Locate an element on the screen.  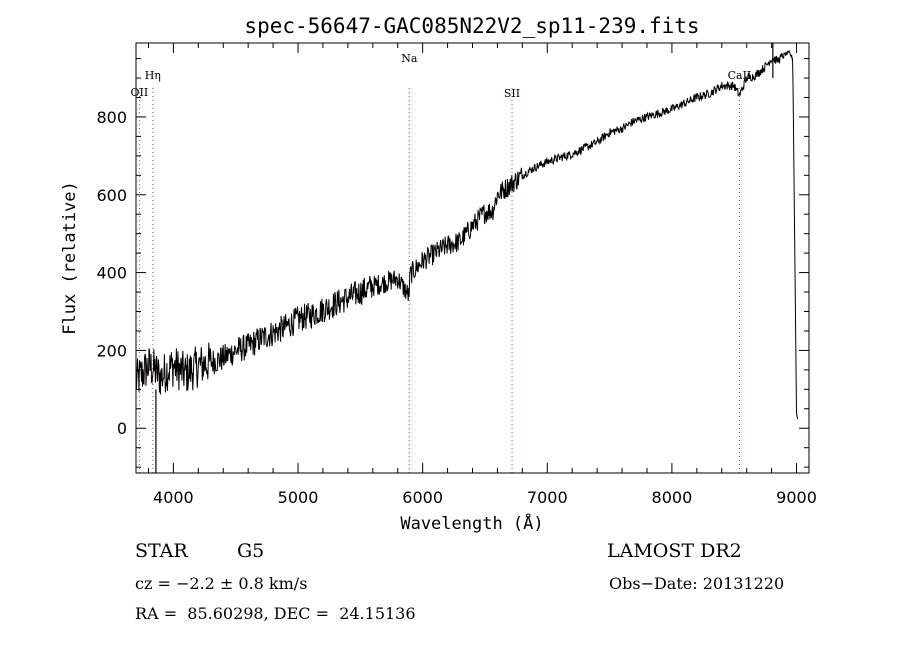
spectral-line-label: OII is located at coordinates (140, 92).